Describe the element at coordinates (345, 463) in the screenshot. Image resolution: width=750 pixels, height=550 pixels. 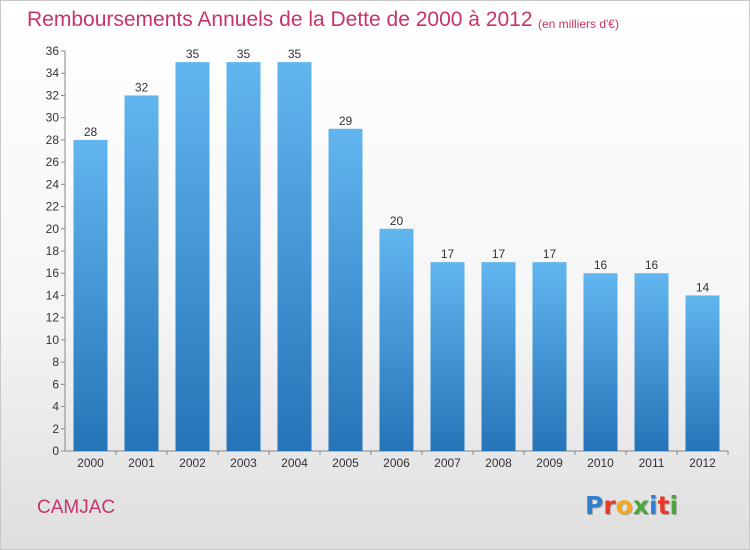
I see `x-tick-label: 2005` at that location.